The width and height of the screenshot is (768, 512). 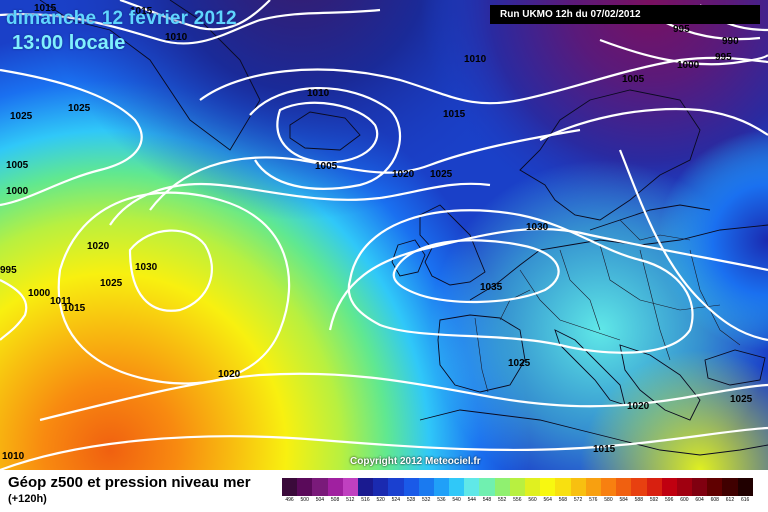 What do you see at coordinates (483, 80) in the screenshot?
I see `isobar-1015-arc` at bounding box center [483, 80].